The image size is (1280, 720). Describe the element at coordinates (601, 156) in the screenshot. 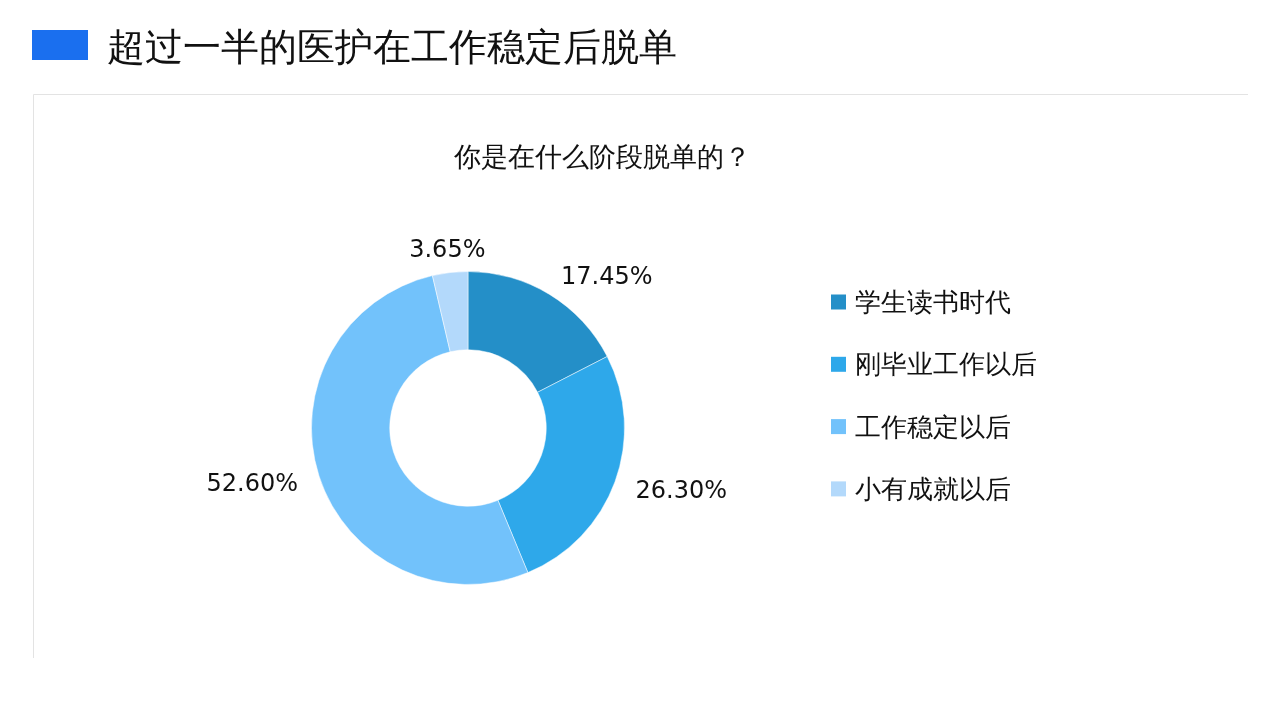

I see `chart-subtitle: 你是在什么阶段脱单的？` at that location.